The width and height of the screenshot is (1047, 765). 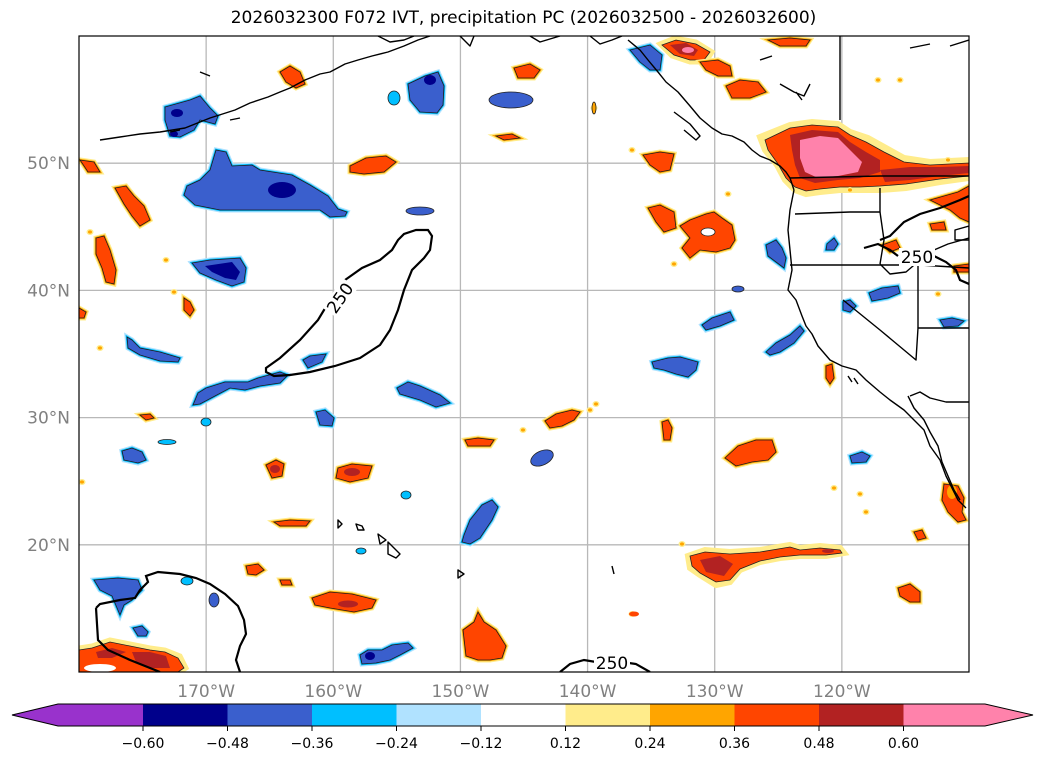 I want to click on neg-blob-l-core, so click(x=423, y=394).